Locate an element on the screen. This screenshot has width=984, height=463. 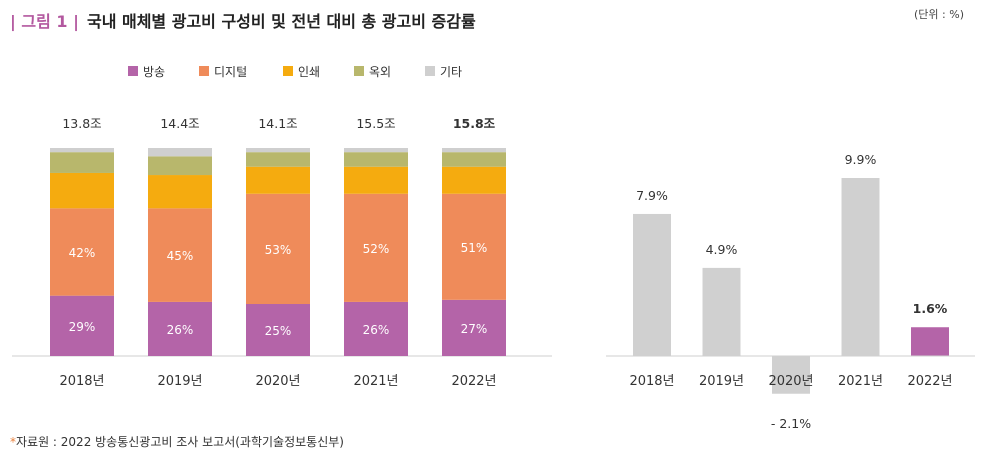
figure-number: | 그림 1 | is located at coordinates (44, 21).